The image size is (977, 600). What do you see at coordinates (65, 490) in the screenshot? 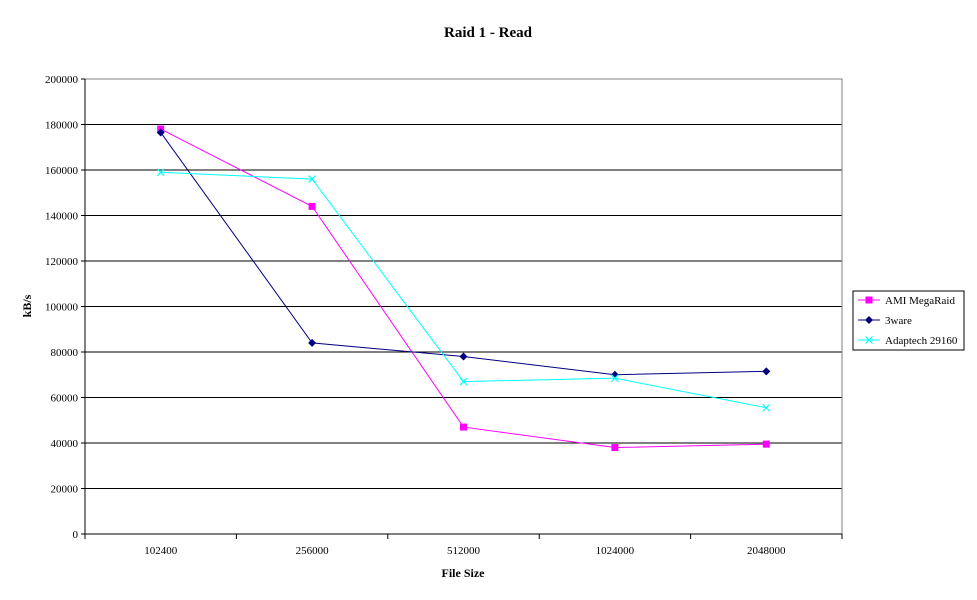
I see `y-tick-label: 20000` at bounding box center [65, 490].